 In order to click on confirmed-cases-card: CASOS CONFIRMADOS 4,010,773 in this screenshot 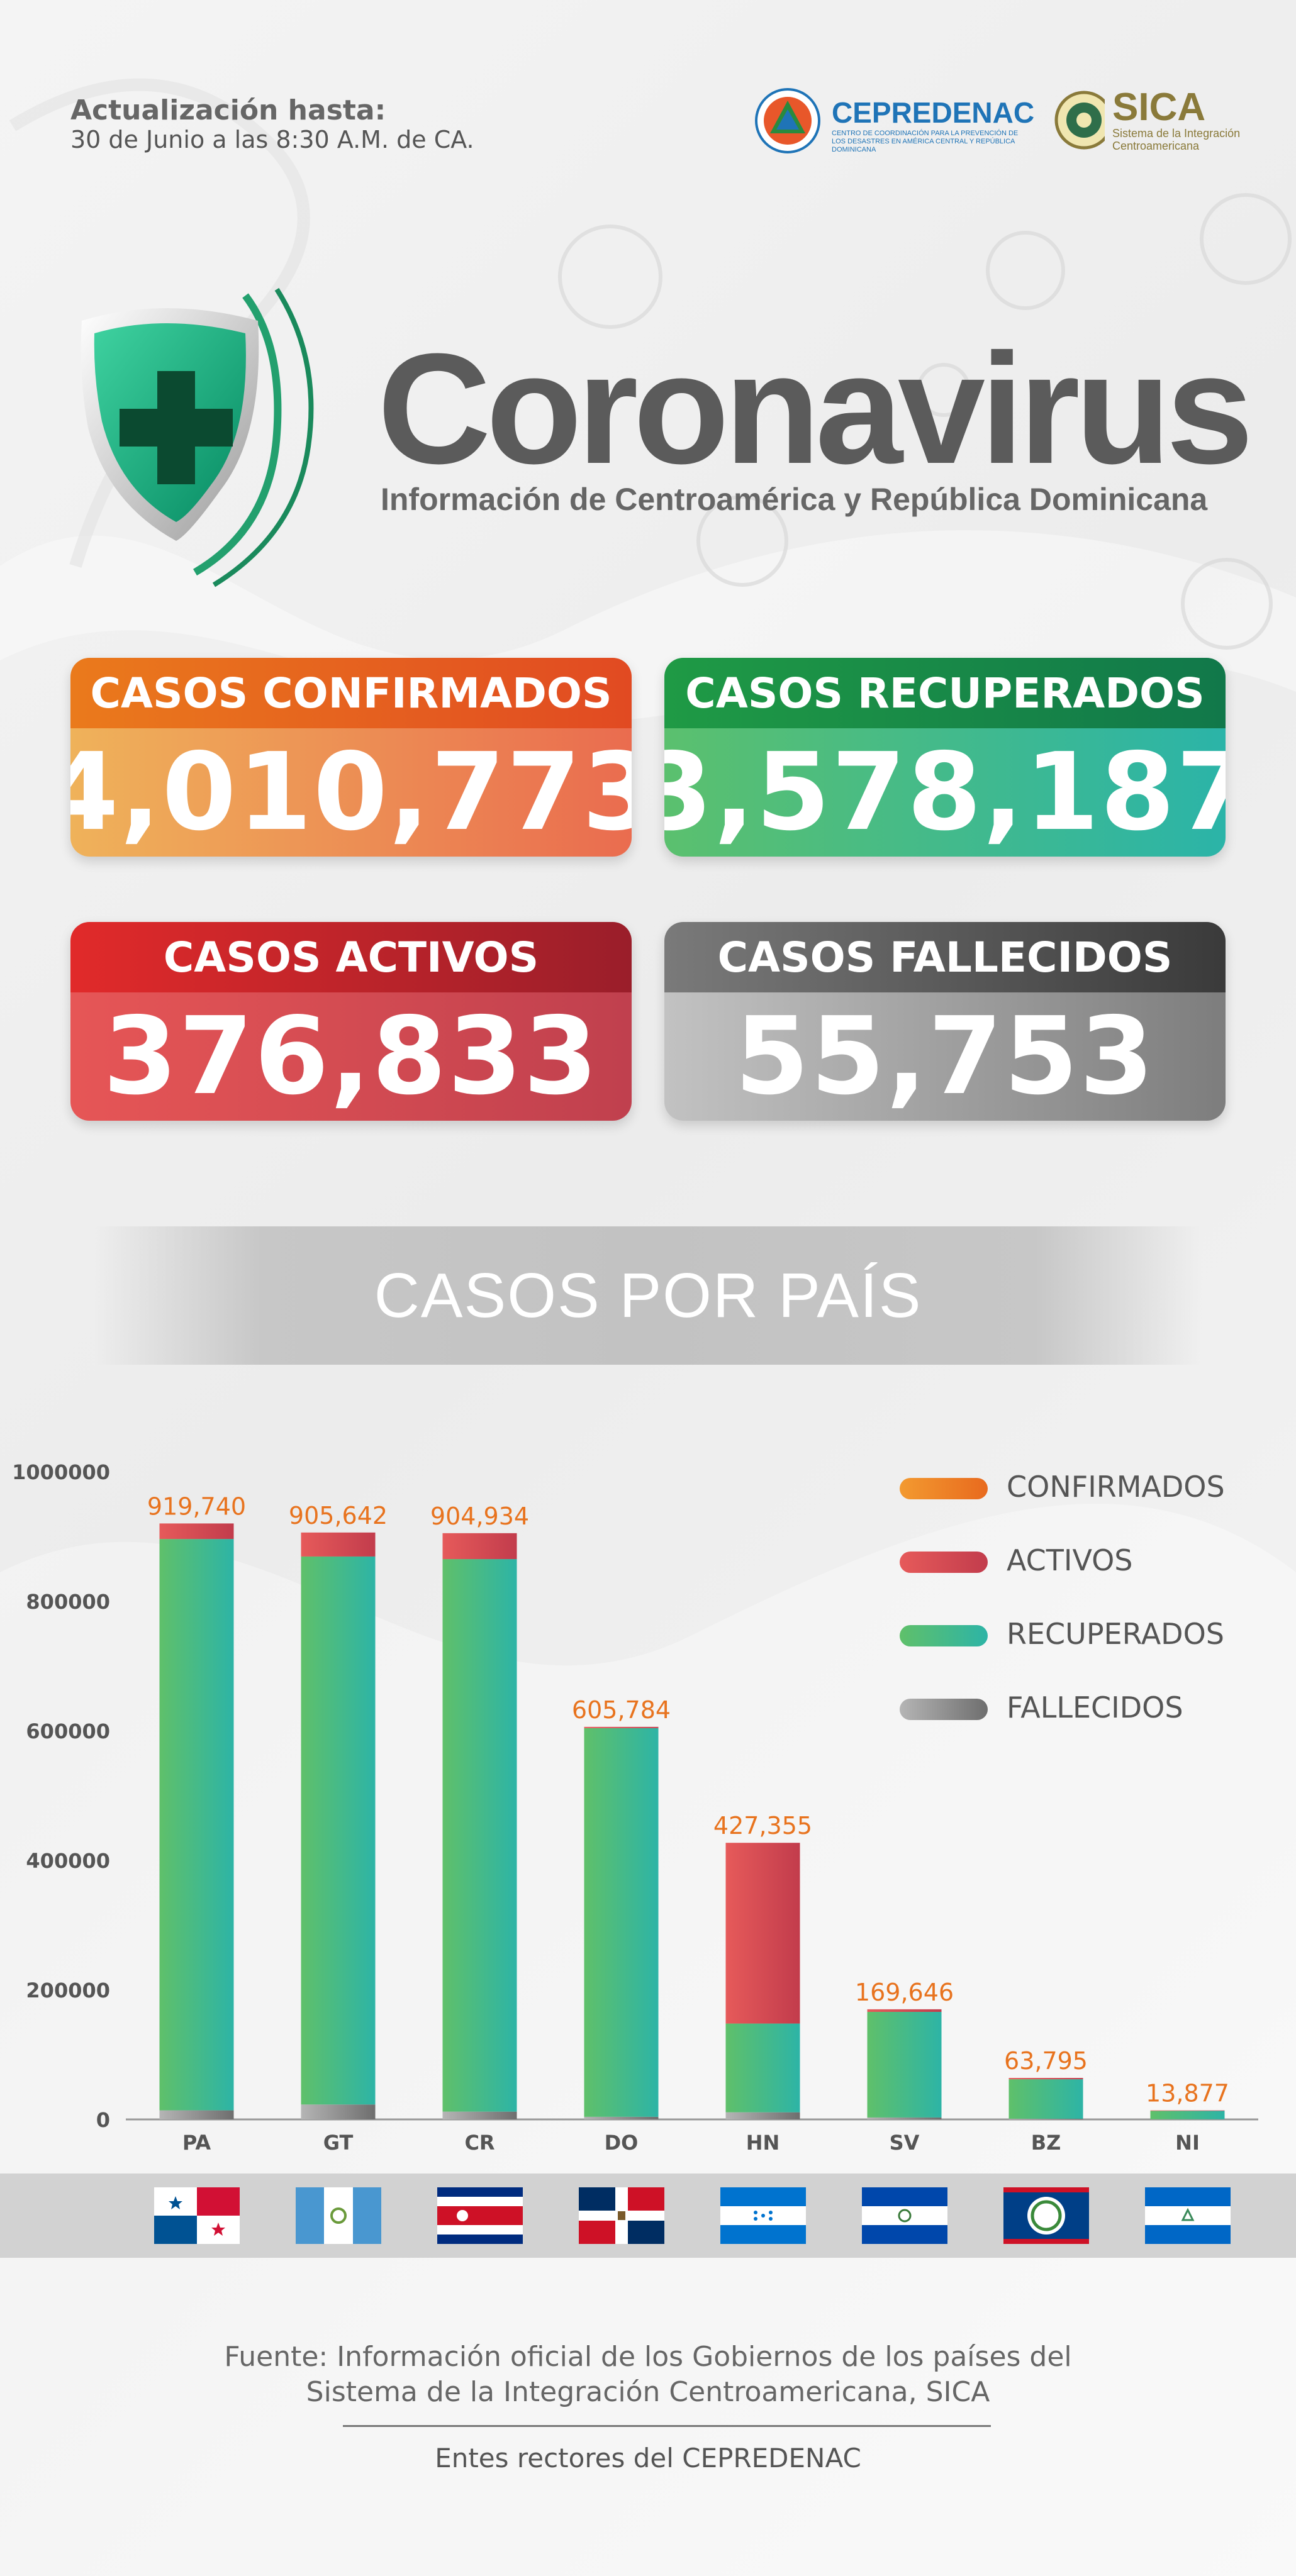, I will do `click(351, 757)`.